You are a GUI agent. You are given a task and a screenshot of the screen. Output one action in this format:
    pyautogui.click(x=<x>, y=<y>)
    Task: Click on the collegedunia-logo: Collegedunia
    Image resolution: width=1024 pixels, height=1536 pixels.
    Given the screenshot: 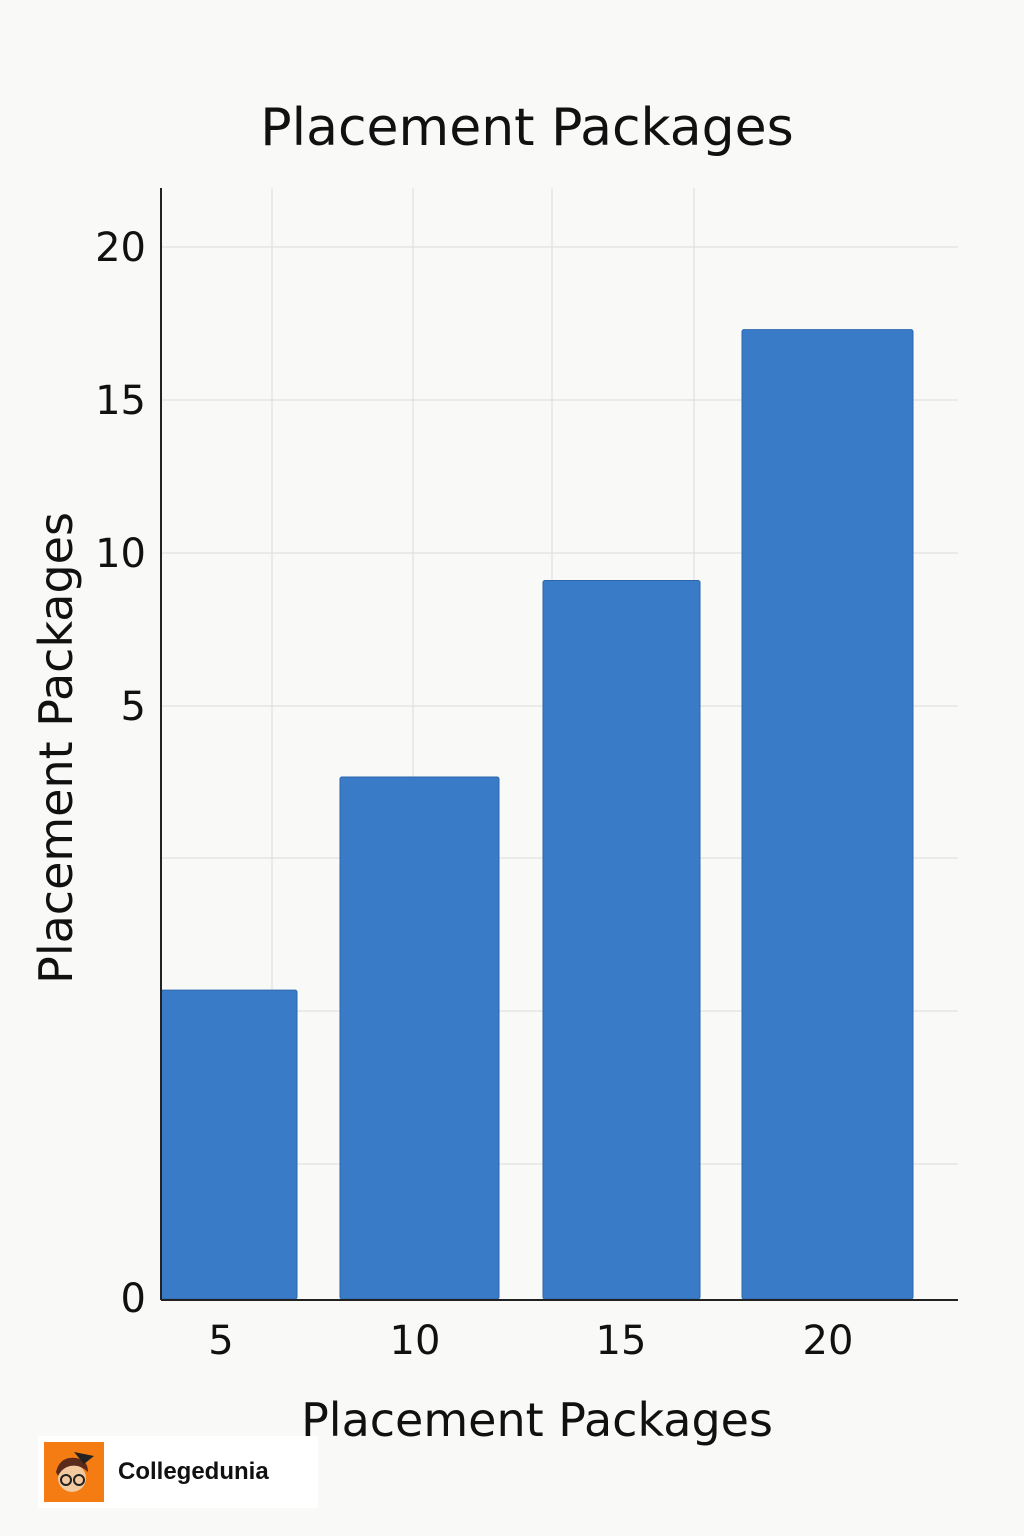 What is the action you would take?
    pyautogui.click(x=178, y=1472)
    